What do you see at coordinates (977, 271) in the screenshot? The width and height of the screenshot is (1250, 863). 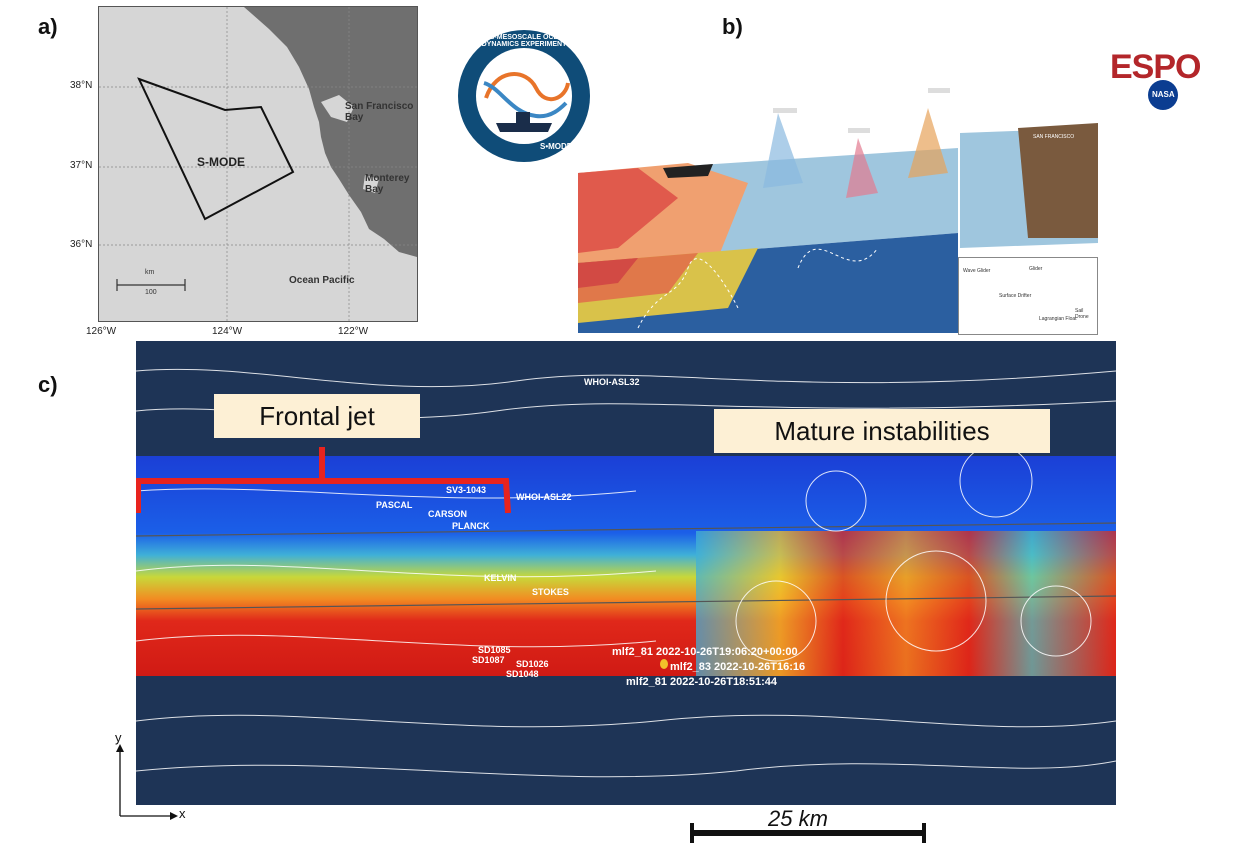 I see `legend-wave-glider: Wave Glider` at bounding box center [977, 271].